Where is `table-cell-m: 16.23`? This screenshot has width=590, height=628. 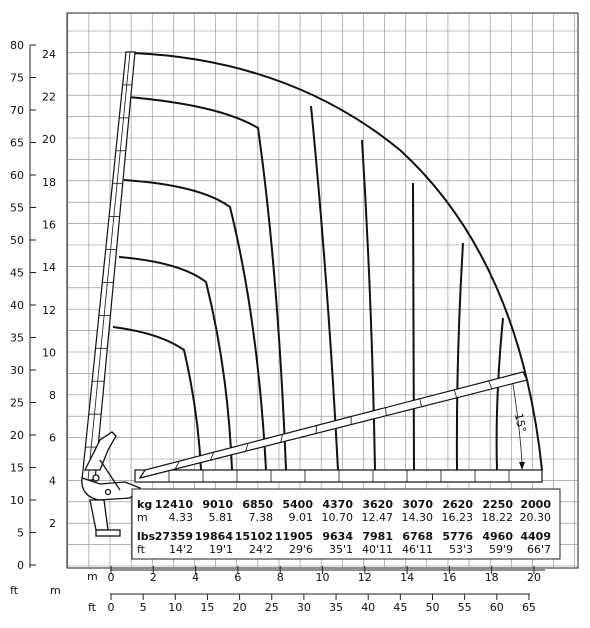
table-cell-m: 16.23 is located at coordinates (458, 517).